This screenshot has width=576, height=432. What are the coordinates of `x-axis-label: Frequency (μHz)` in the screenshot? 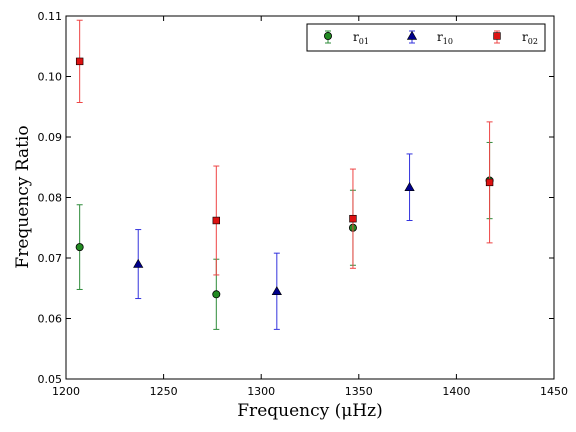 It's located at (309, 411).